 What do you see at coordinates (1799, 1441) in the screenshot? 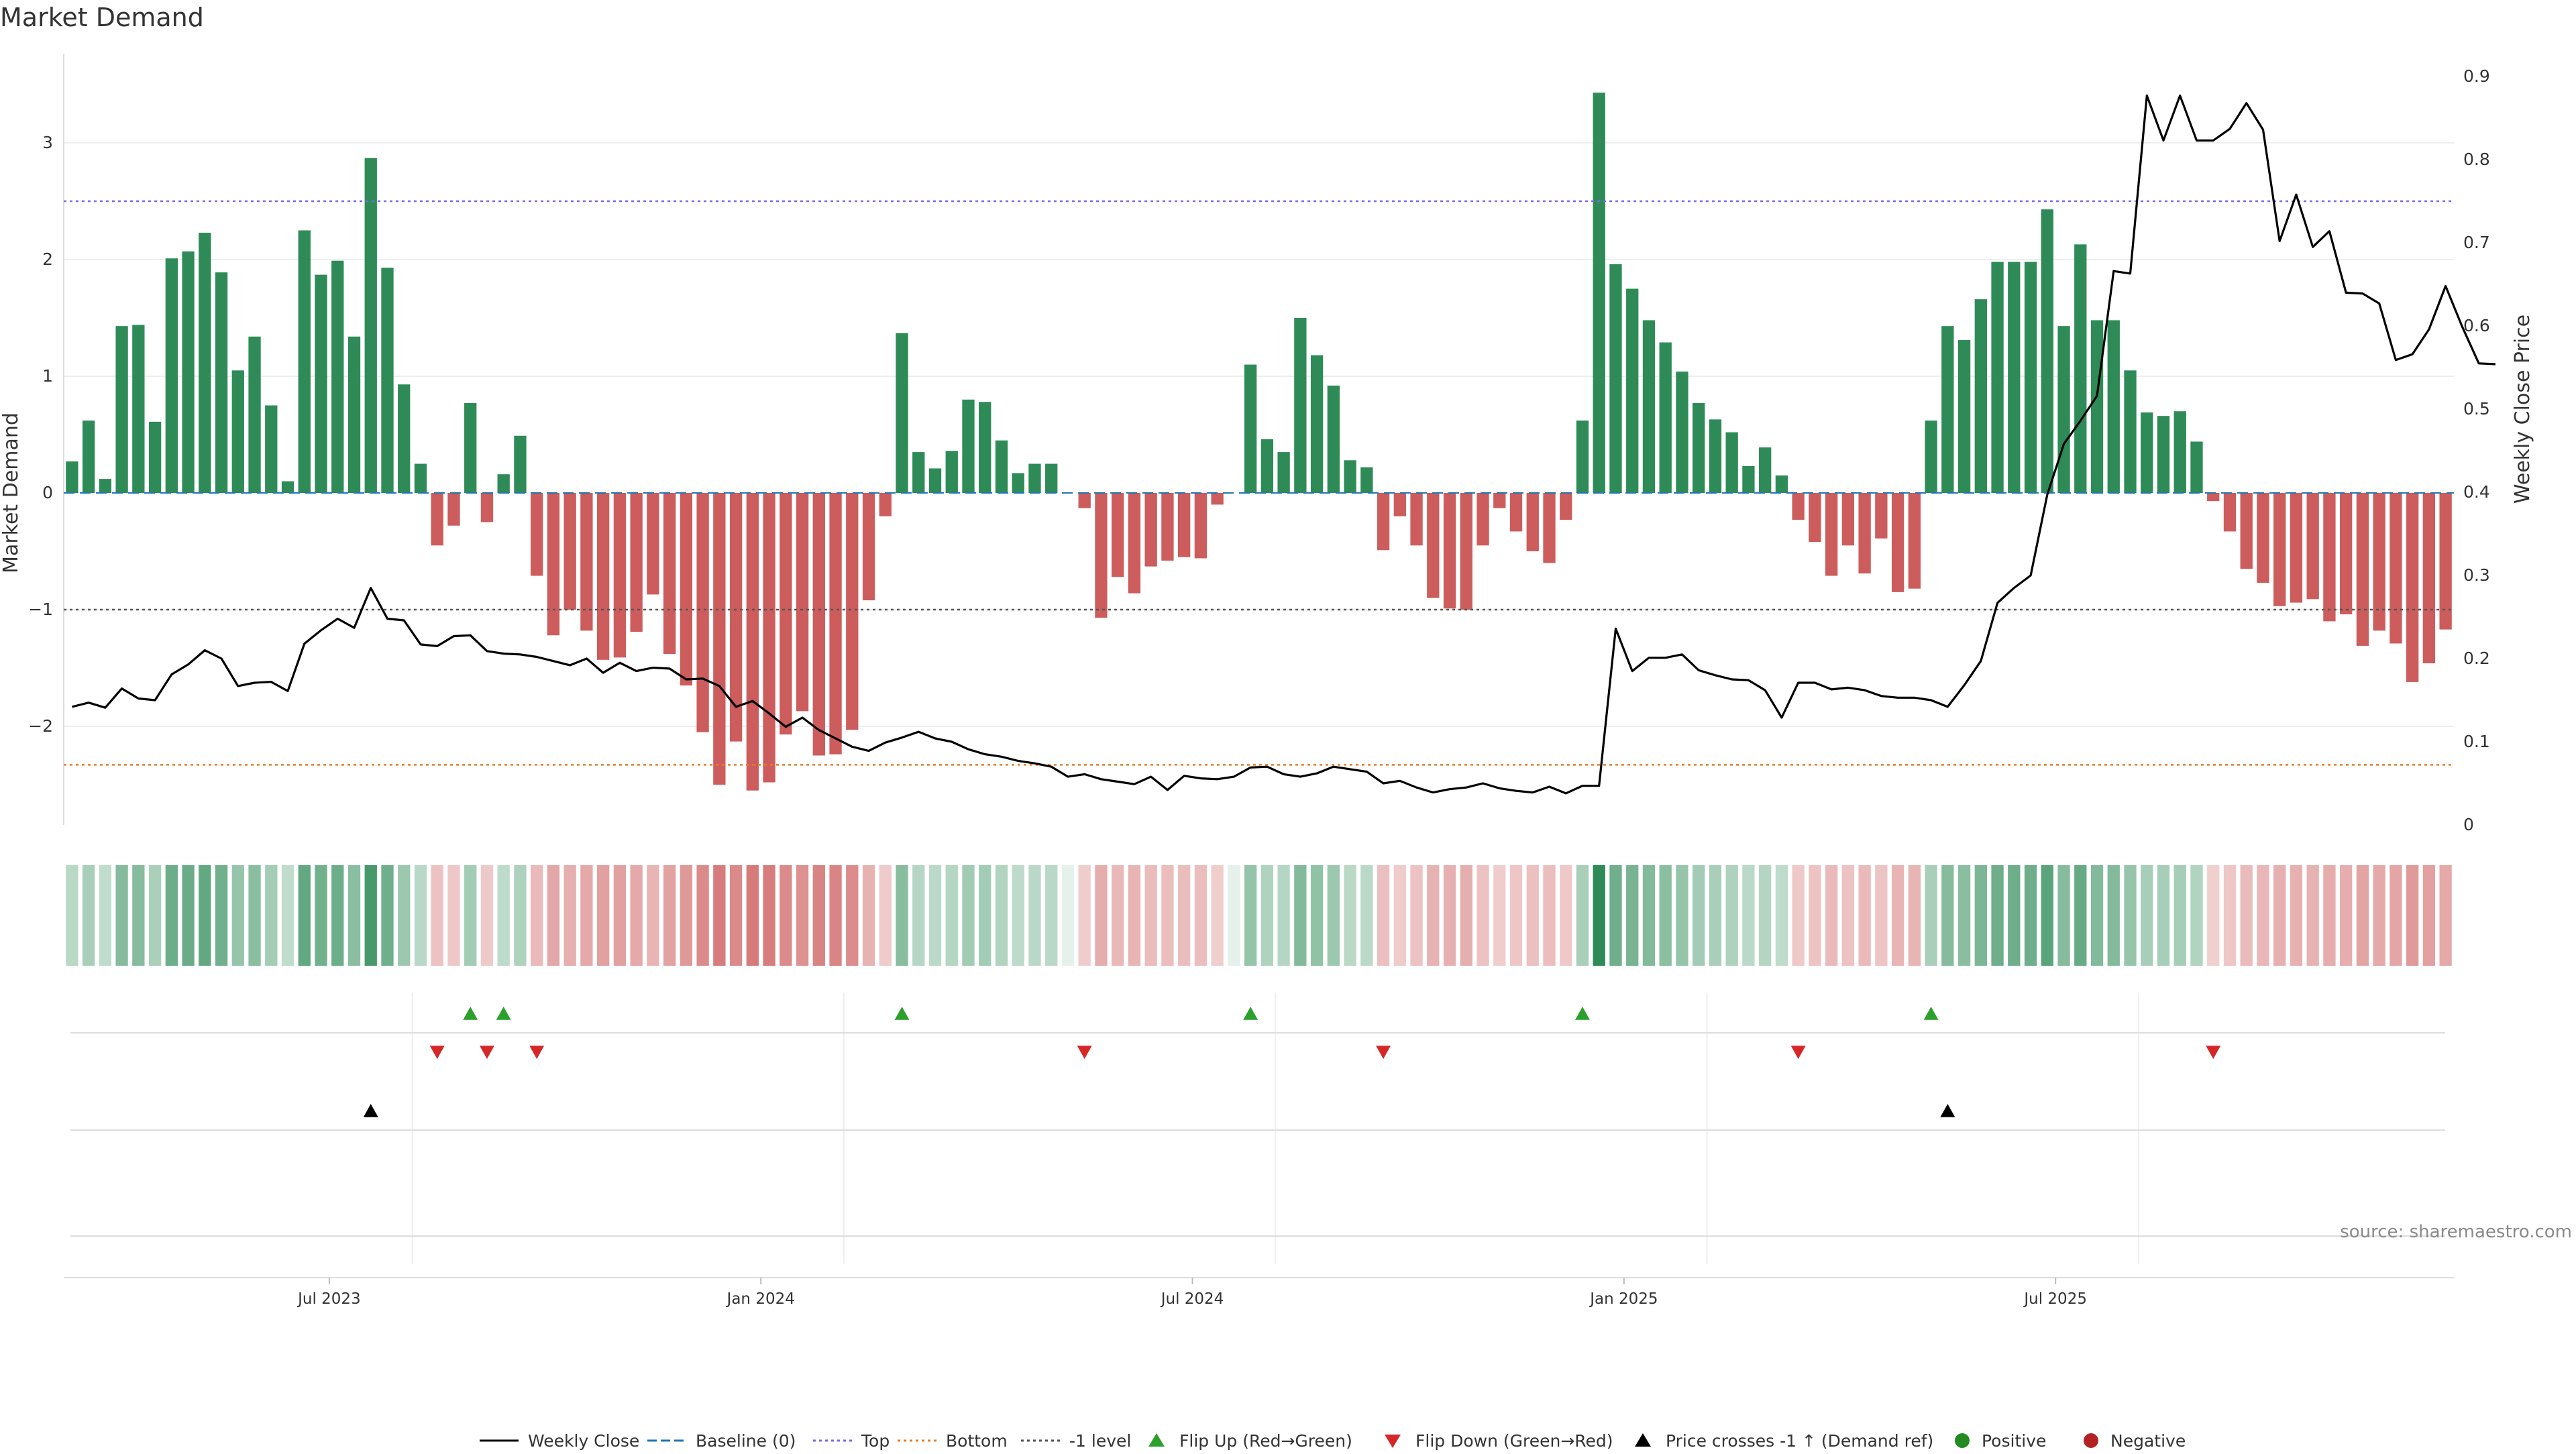
I see `legend-price_cross-label: Price crosses -1 ↑ (Demand ref)` at bounding box center [1799, 1441].